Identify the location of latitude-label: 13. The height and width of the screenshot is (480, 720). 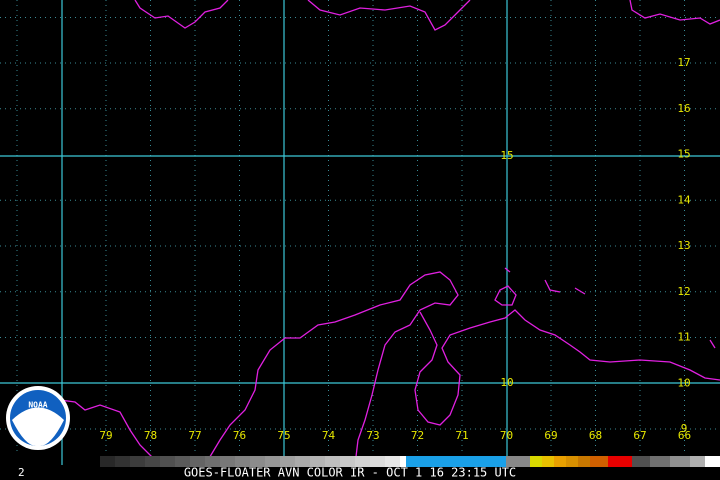
(683, 245).